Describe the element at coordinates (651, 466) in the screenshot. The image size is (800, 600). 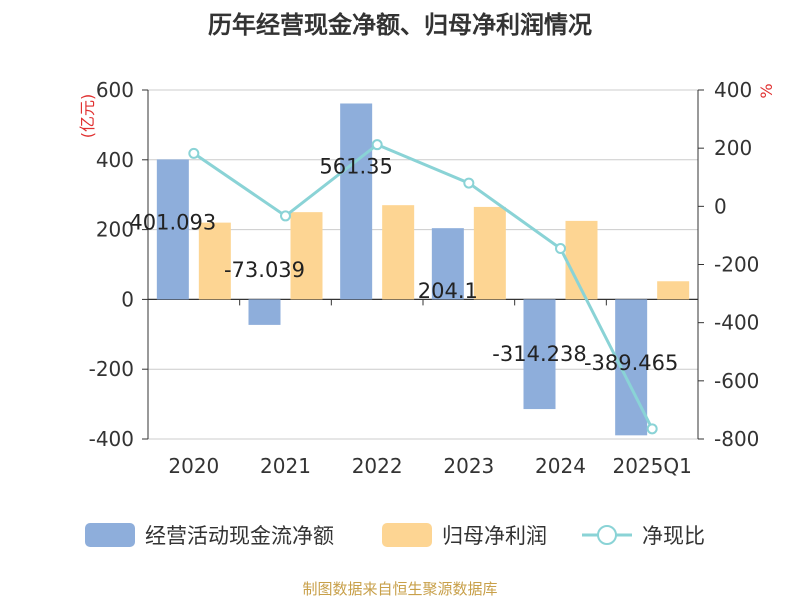
I see `x-tick-label: 2025Q1` at that location.